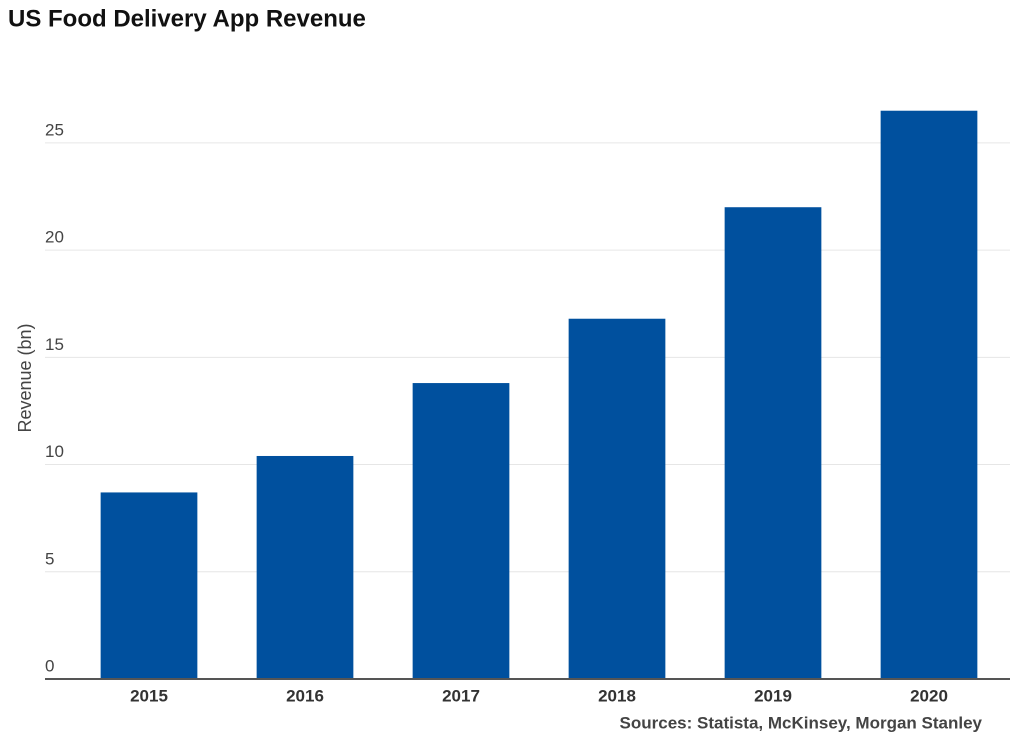  I want to click on y-tick-label: 0, so click(49, 665).